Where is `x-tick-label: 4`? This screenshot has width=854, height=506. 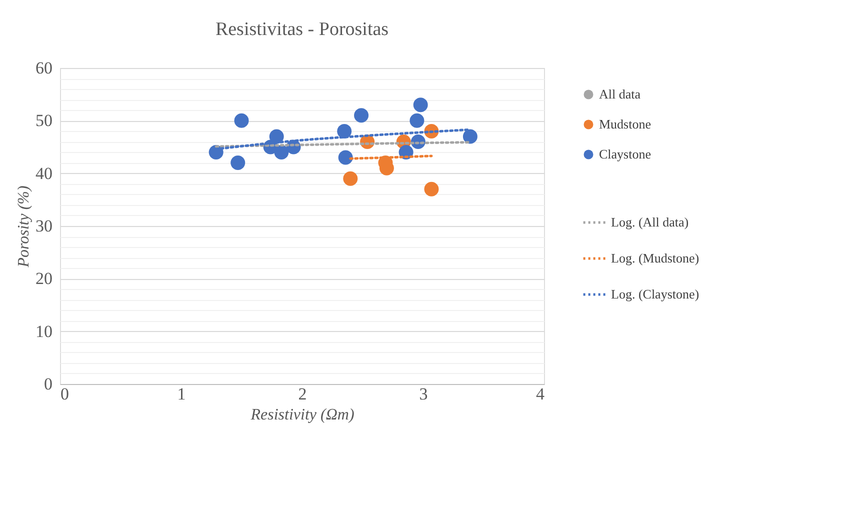 x-tick-label: 4 is located at coordinates (540, 394).